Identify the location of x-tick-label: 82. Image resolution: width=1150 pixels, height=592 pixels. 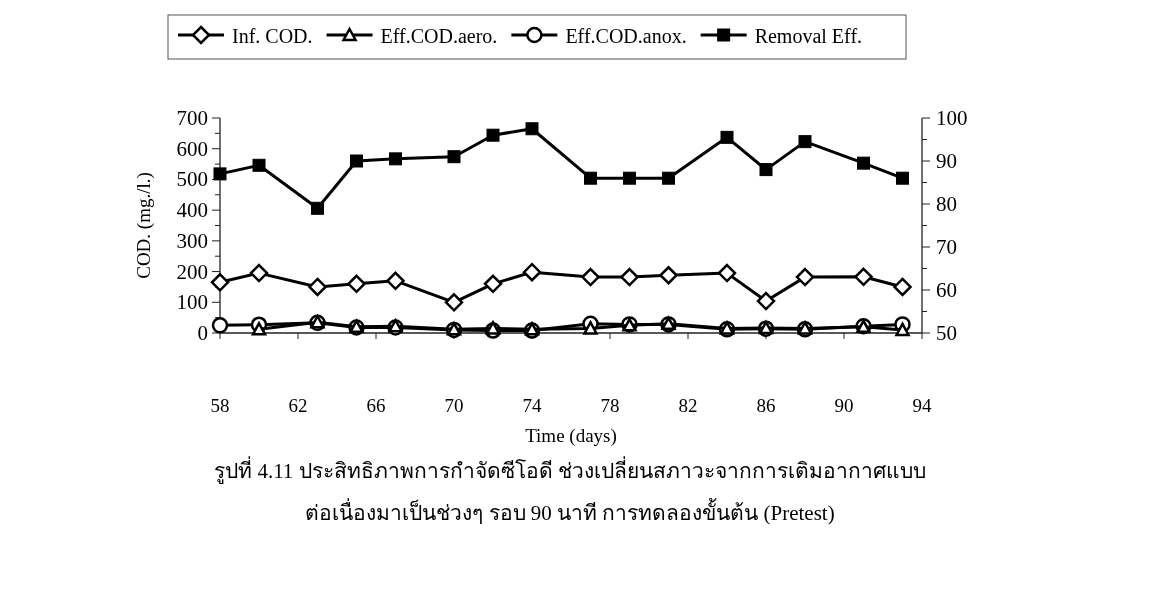
(688, 405).